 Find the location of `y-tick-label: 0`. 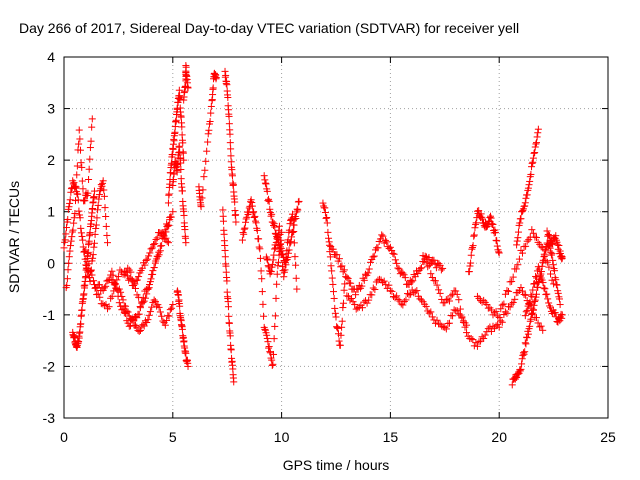

y-tick-label: 0 is located at coordinates (51, 263).